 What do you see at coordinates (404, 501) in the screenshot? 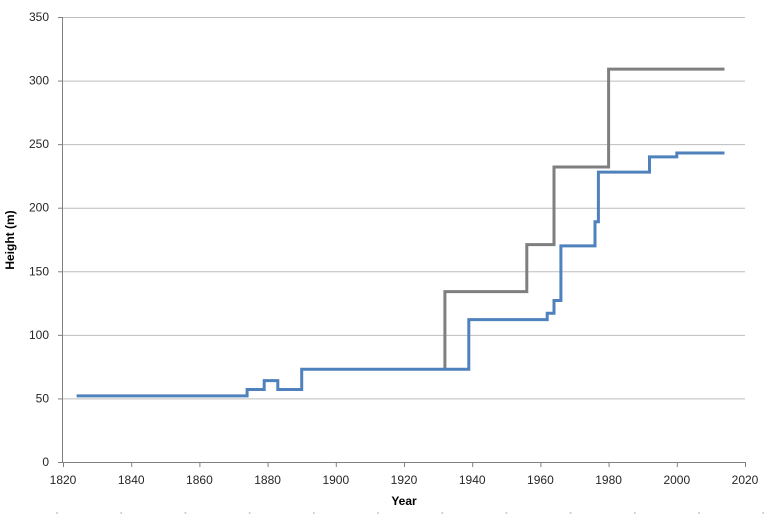
I see `x-axis-title: Year` at bounding box center [404, 501].